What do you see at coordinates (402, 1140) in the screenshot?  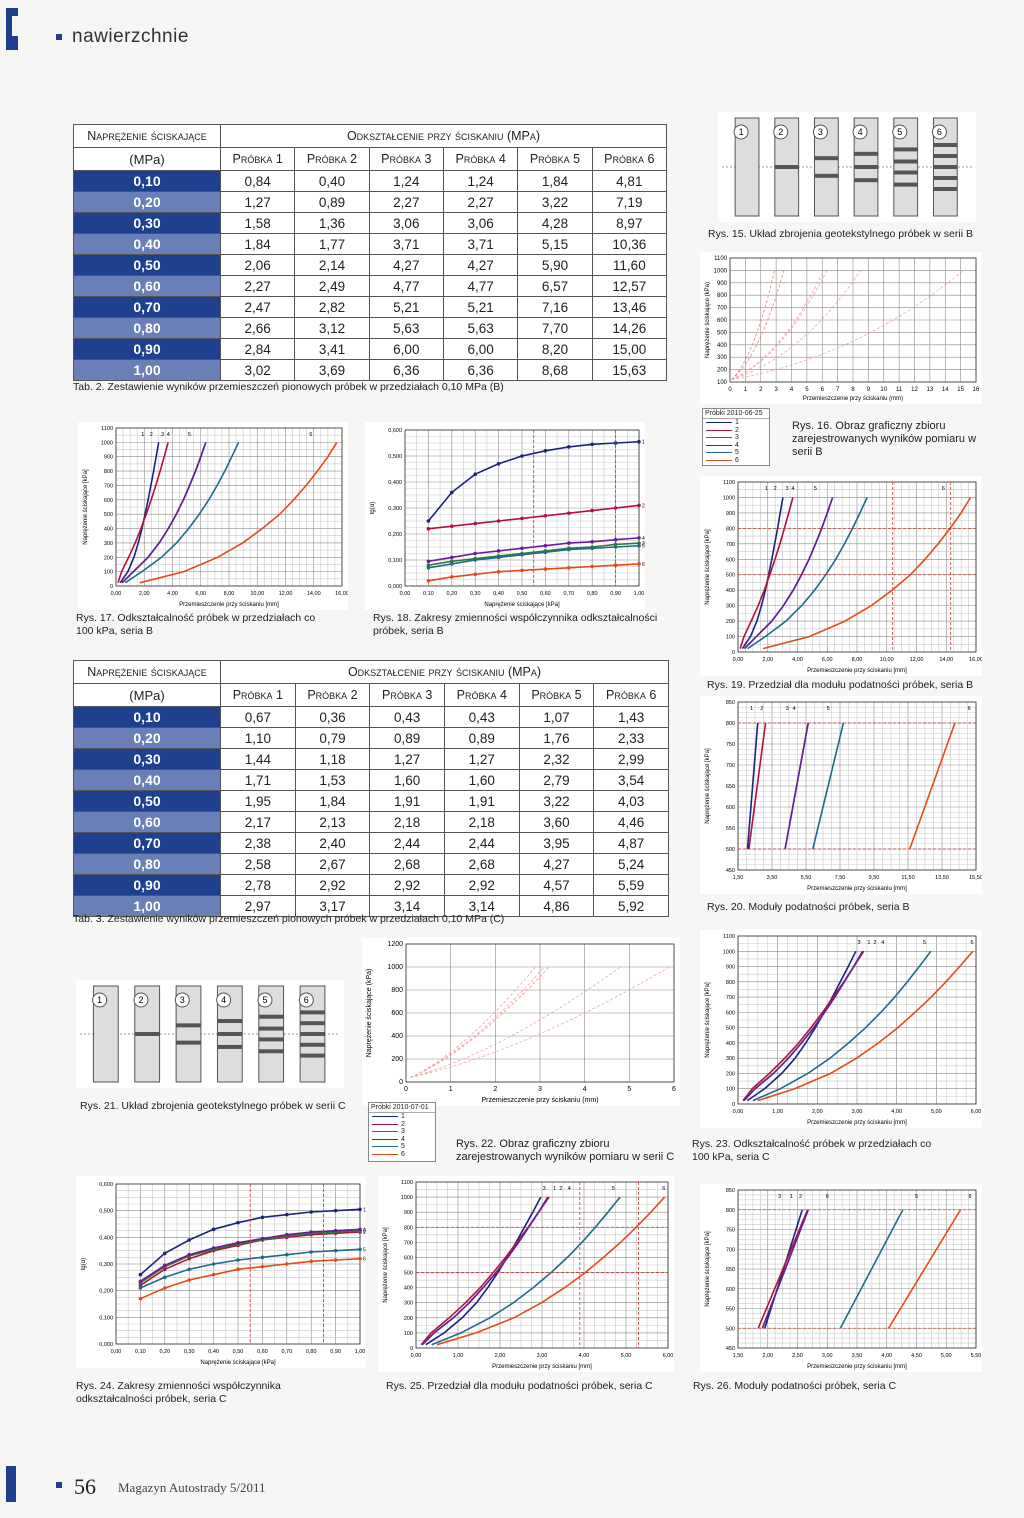 I see `legend-item: 4` at bounding box center [402, 1140].